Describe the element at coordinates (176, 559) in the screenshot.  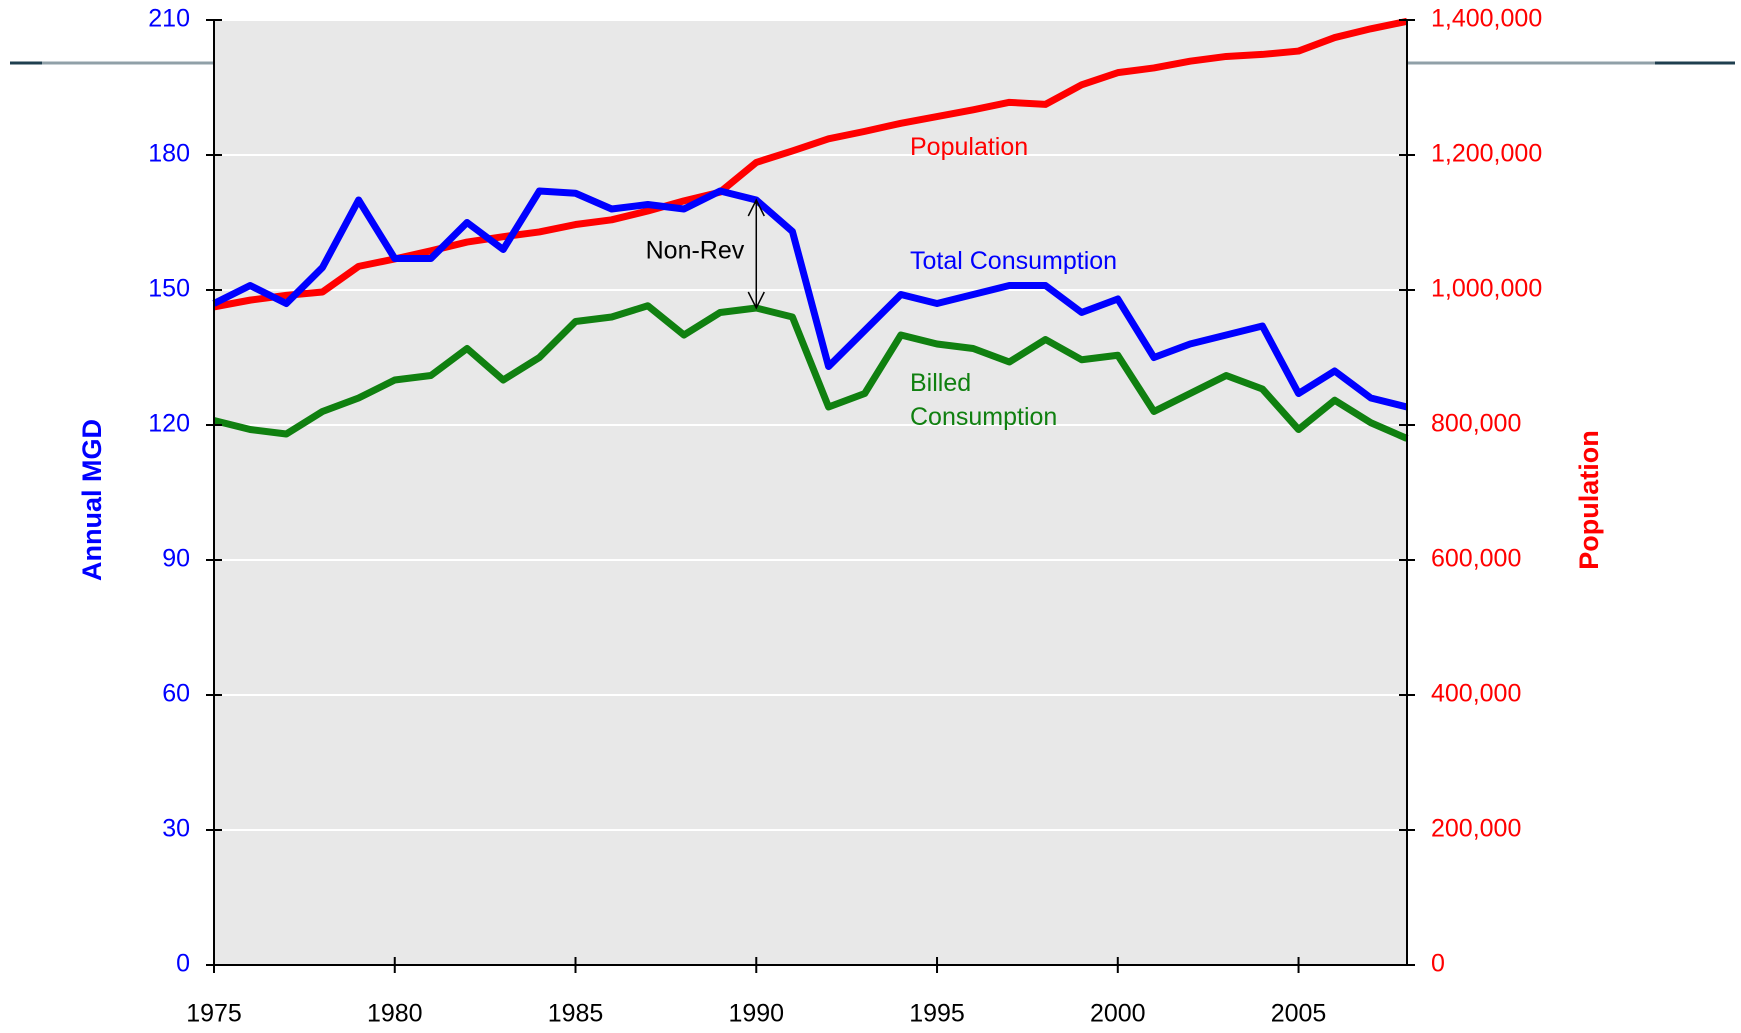
I see `y-tick-label: 90` at that location.